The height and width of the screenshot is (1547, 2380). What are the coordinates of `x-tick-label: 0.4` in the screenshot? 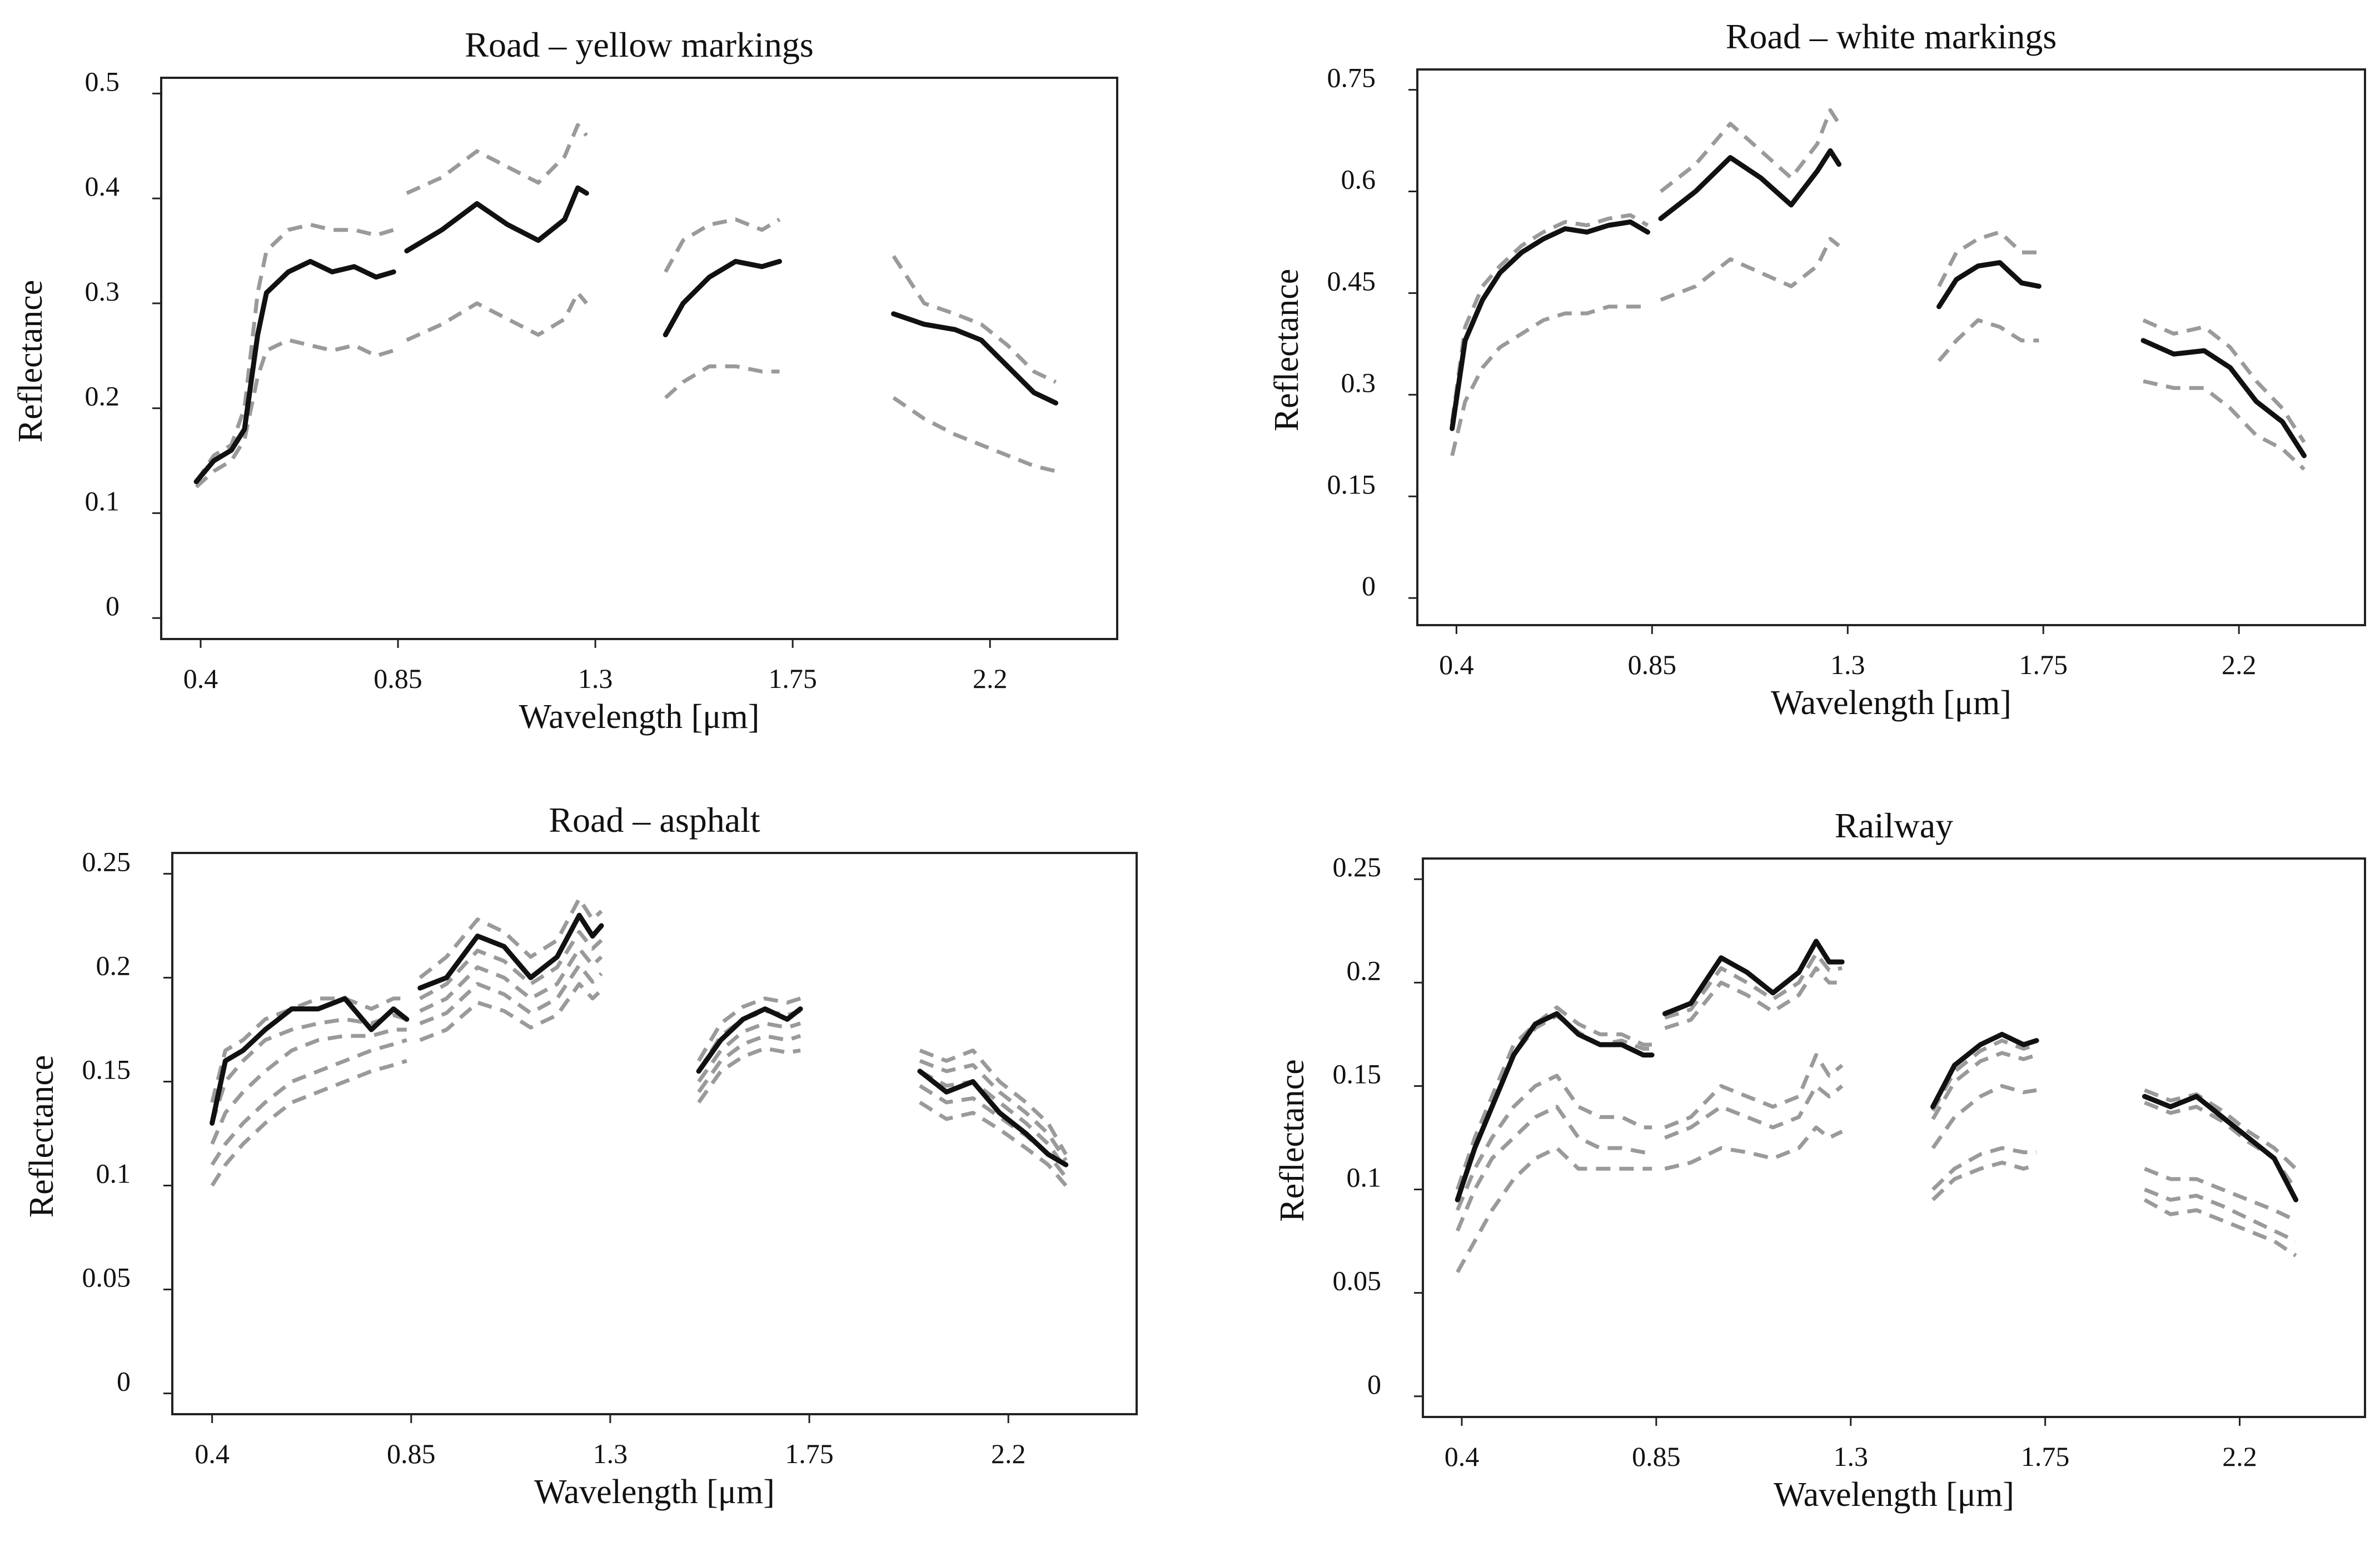 It's located at (1456, 665).